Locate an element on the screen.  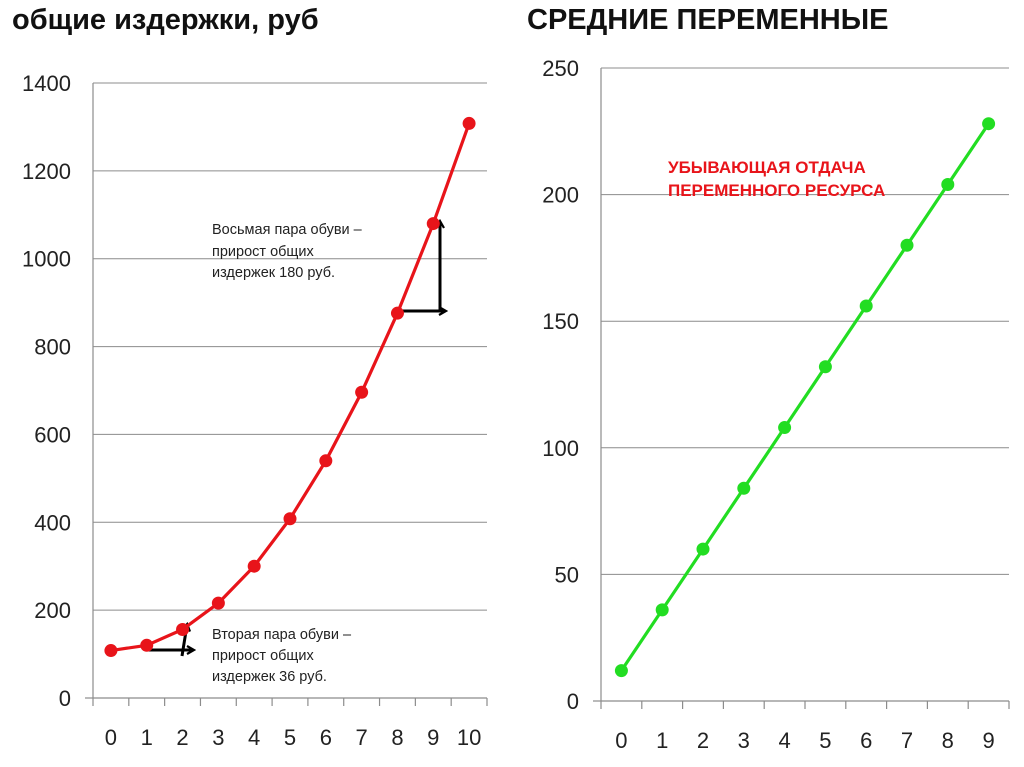
y-tick-label: 50 is located at coordinates (567, 574).